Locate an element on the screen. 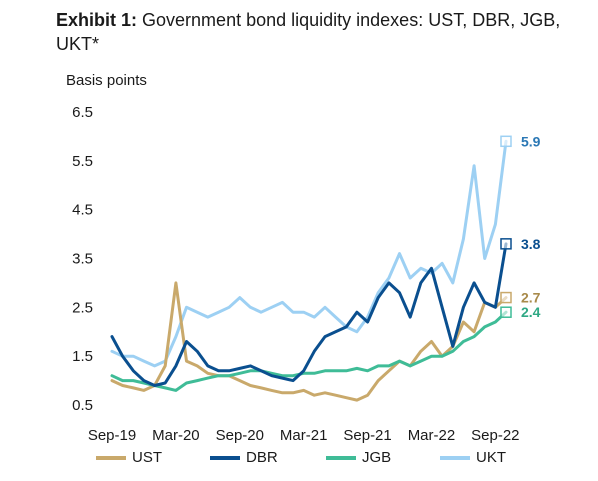  end-value-label-ust: 2.7 is located at coordinates (531, 298).